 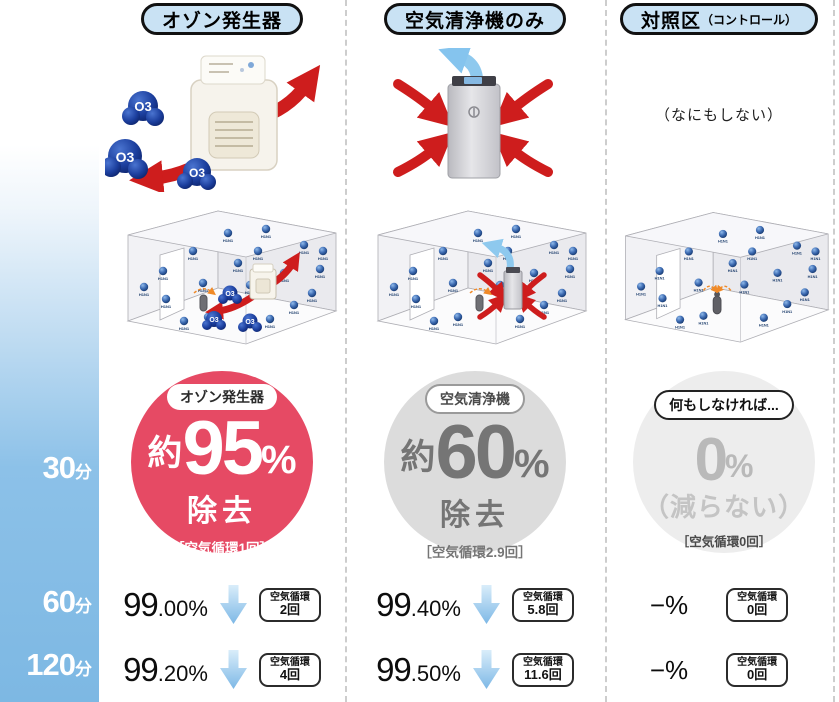 I want to click on time-label-60min: 60分, so click(x=48, y=602).